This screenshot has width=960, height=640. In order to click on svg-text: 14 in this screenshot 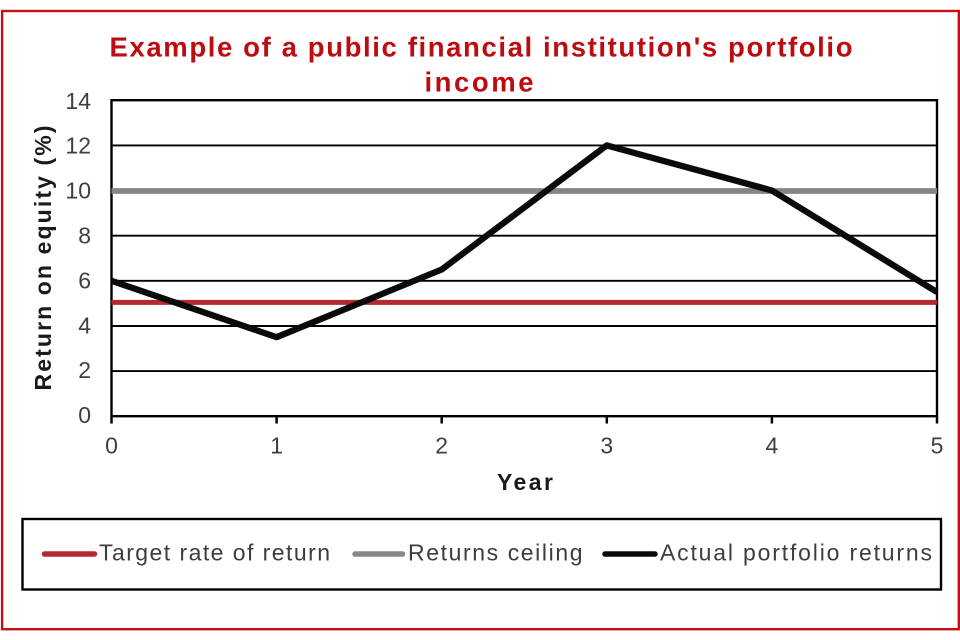, I will do `click(78, 101)`.